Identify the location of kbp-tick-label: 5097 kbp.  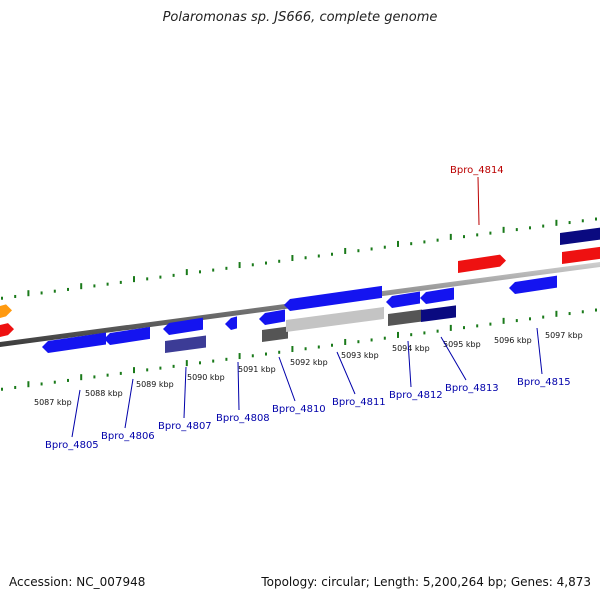
(564, 335).